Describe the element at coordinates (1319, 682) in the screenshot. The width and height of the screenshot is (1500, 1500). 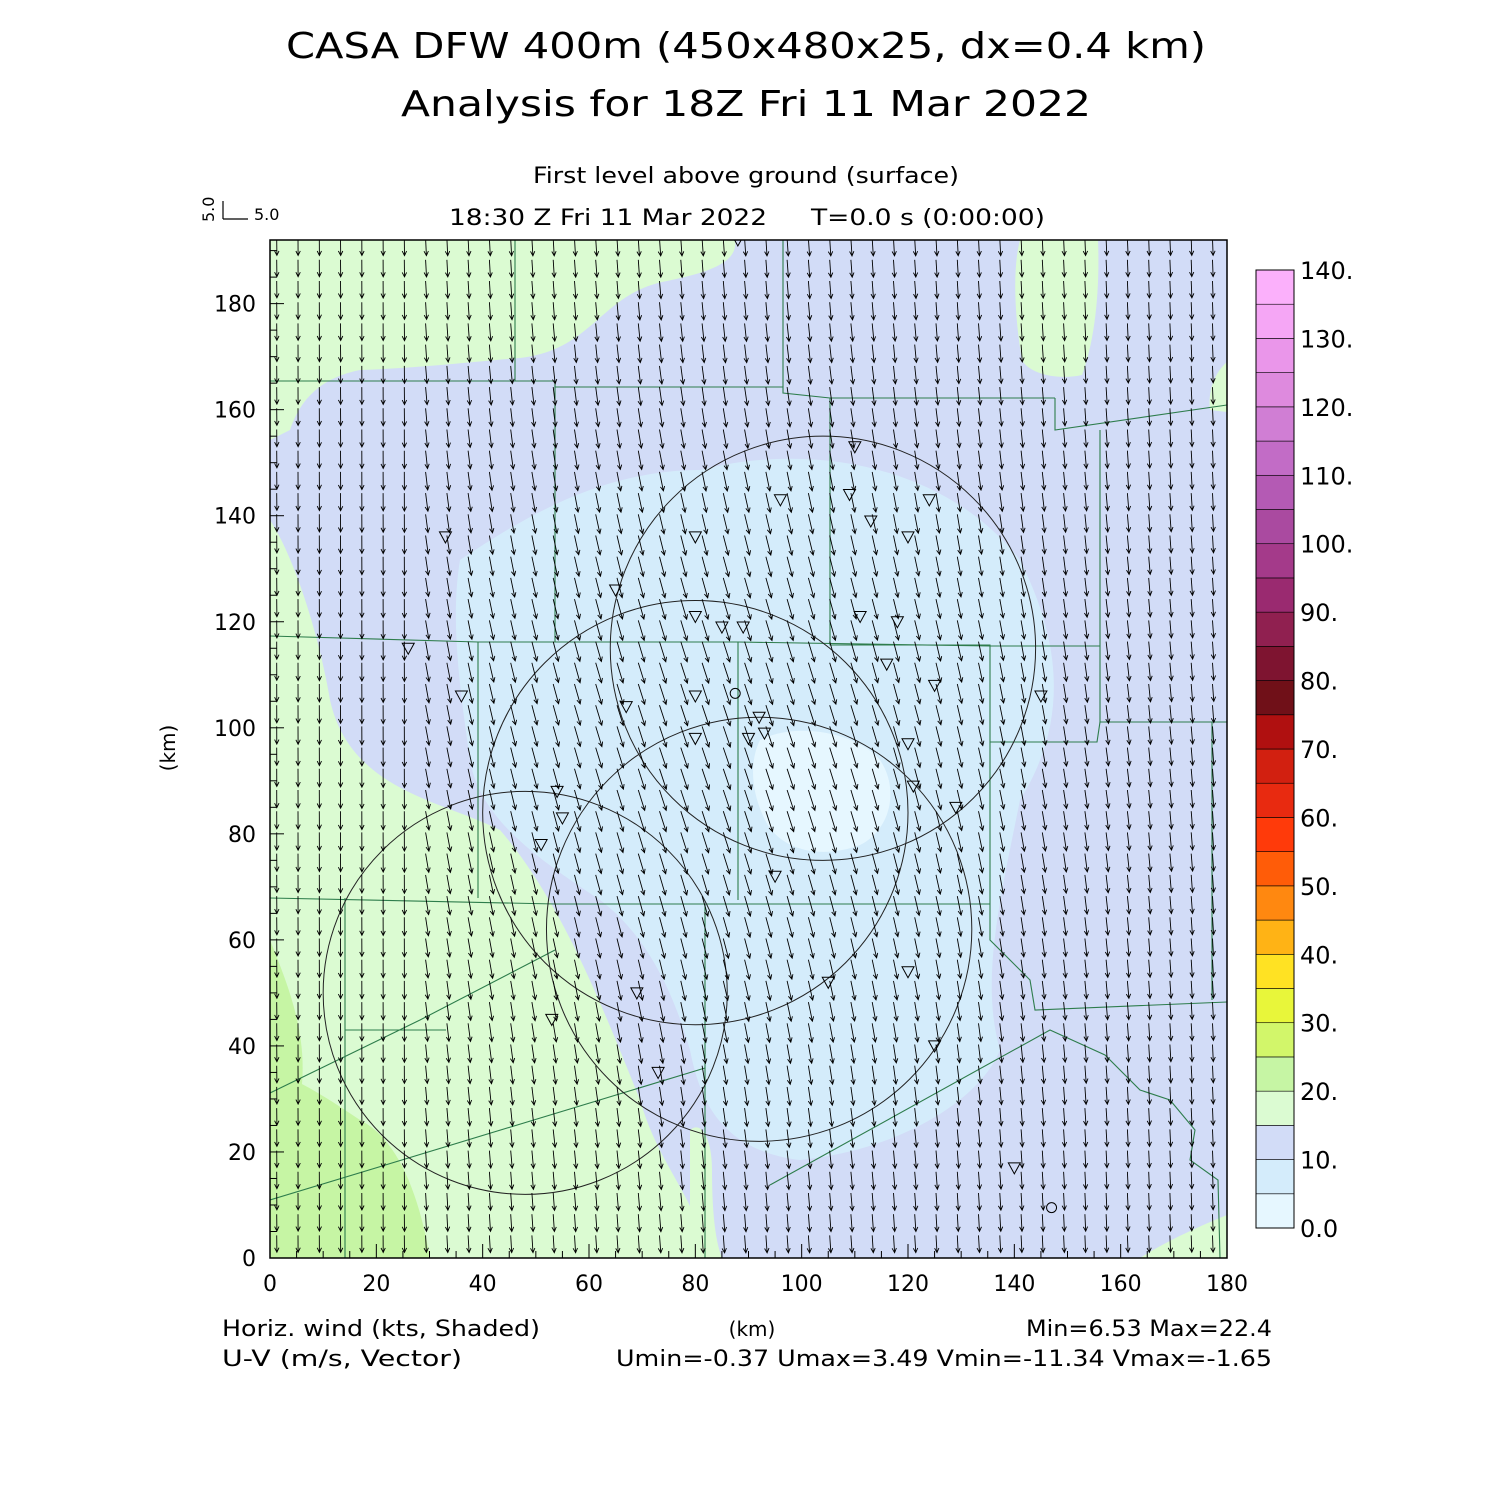
I see `colorbar-label: 80.` at that location.